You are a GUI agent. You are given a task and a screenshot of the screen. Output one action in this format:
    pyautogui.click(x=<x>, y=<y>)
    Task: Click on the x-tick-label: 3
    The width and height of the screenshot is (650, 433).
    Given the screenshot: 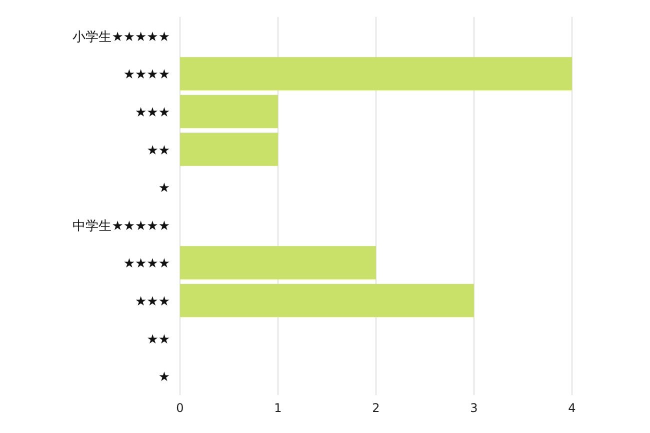 What is the action you would take?
    pyautogui.click(x=474, y=408)
    